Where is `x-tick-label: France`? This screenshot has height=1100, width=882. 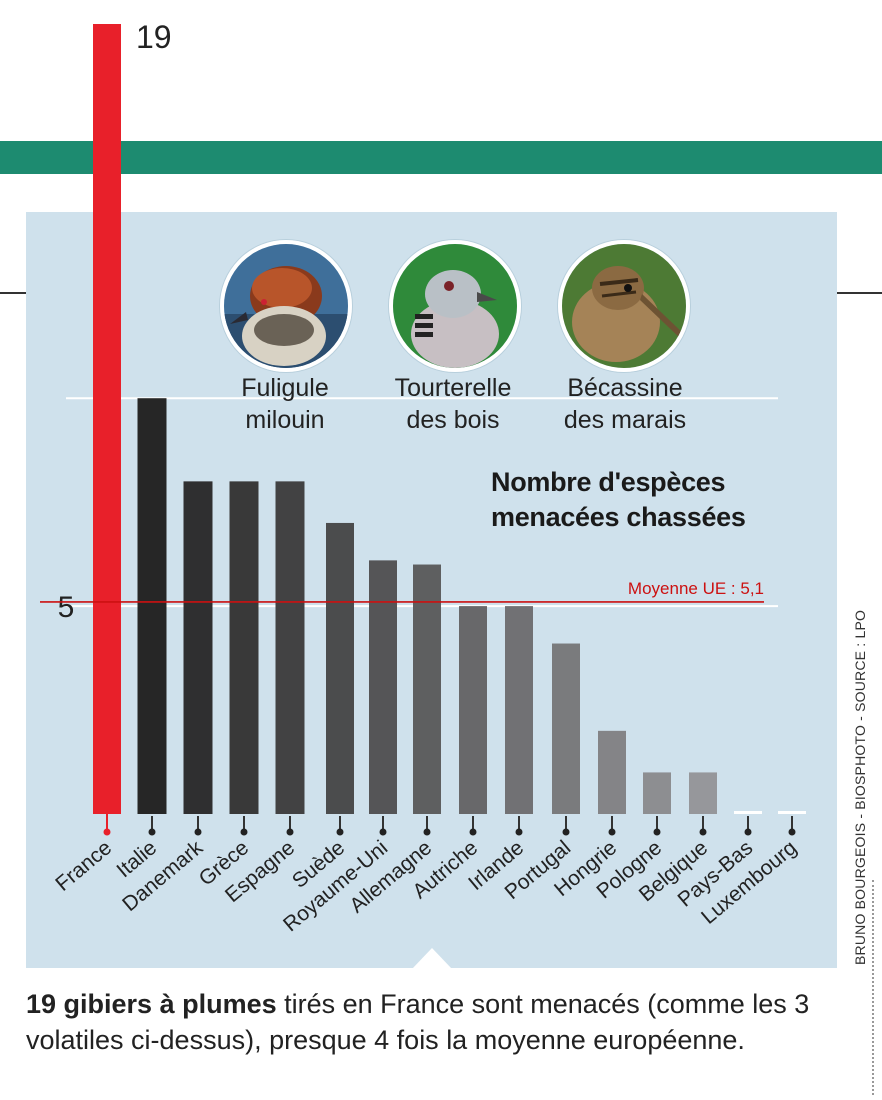
x-tick-label: France is located at coordinates (83, 866).